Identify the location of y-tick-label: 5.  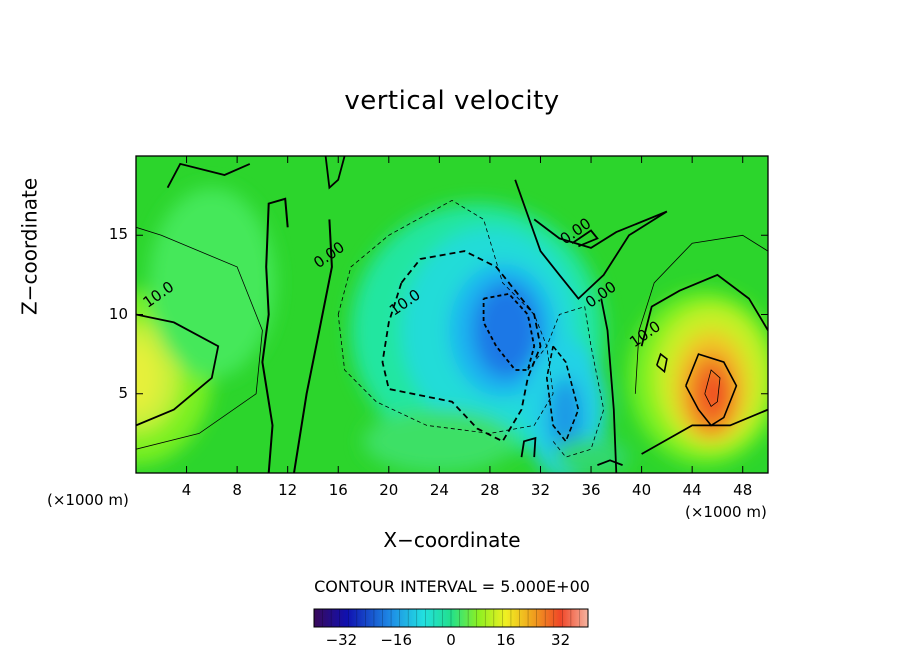
(123, 392).